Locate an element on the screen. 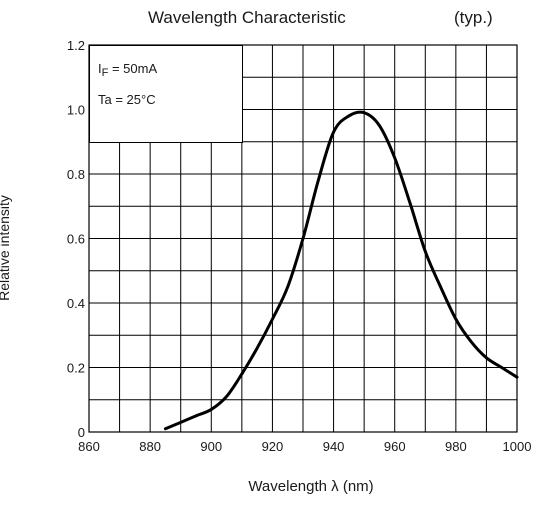  y-tick-label: 0.2 is located at coordinates (76, 368).